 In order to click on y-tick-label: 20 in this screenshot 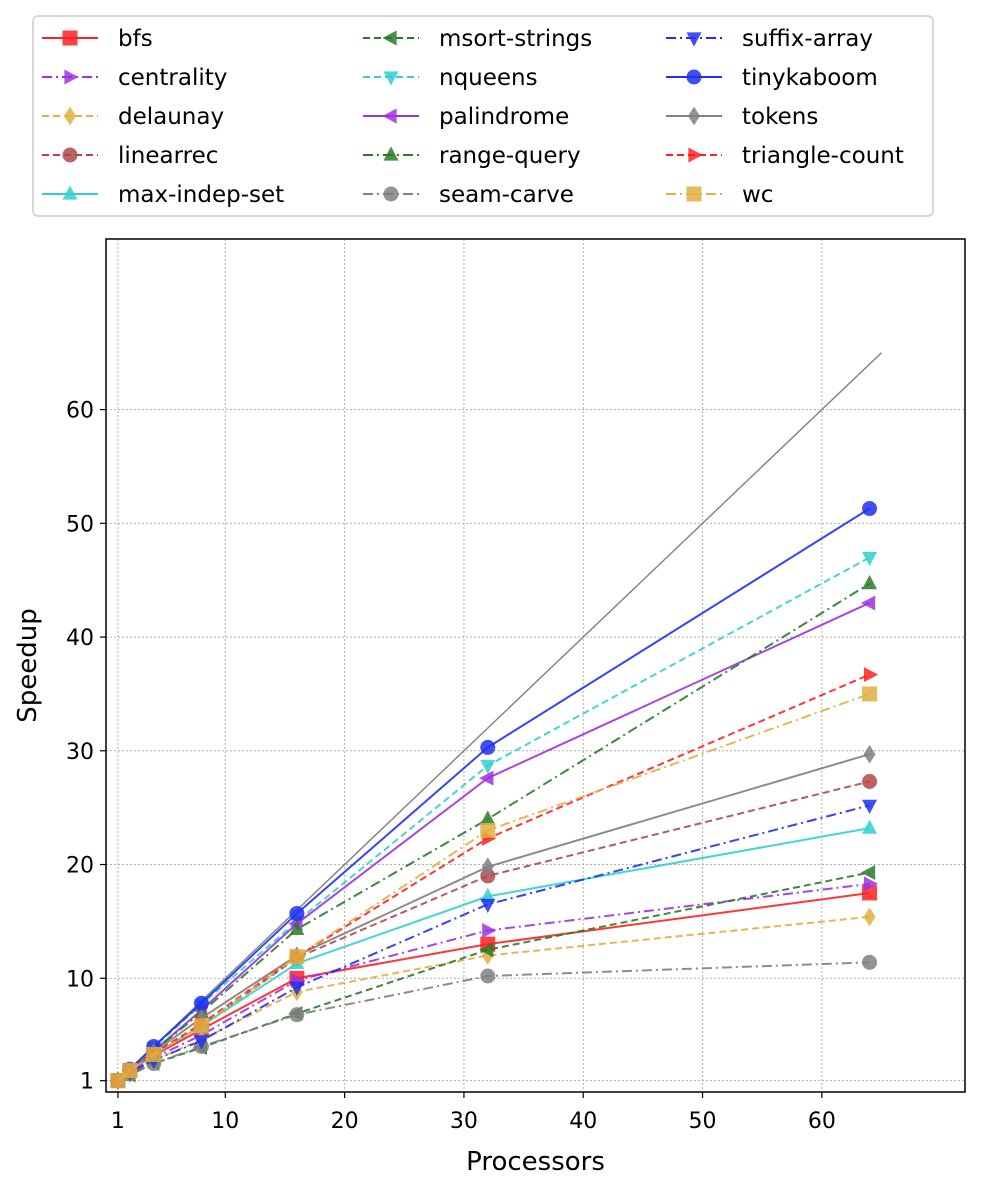, I will do `click(80, 866)`.